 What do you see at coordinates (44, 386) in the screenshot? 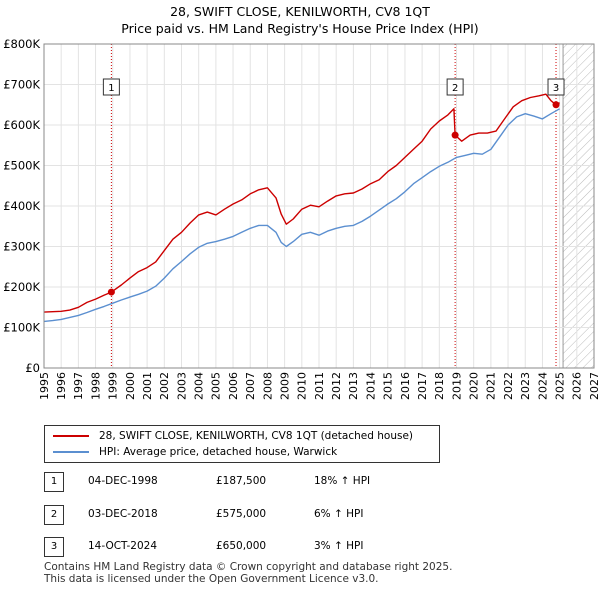
I see `x-tick-label: 1995` at bounding box center [44, 386].